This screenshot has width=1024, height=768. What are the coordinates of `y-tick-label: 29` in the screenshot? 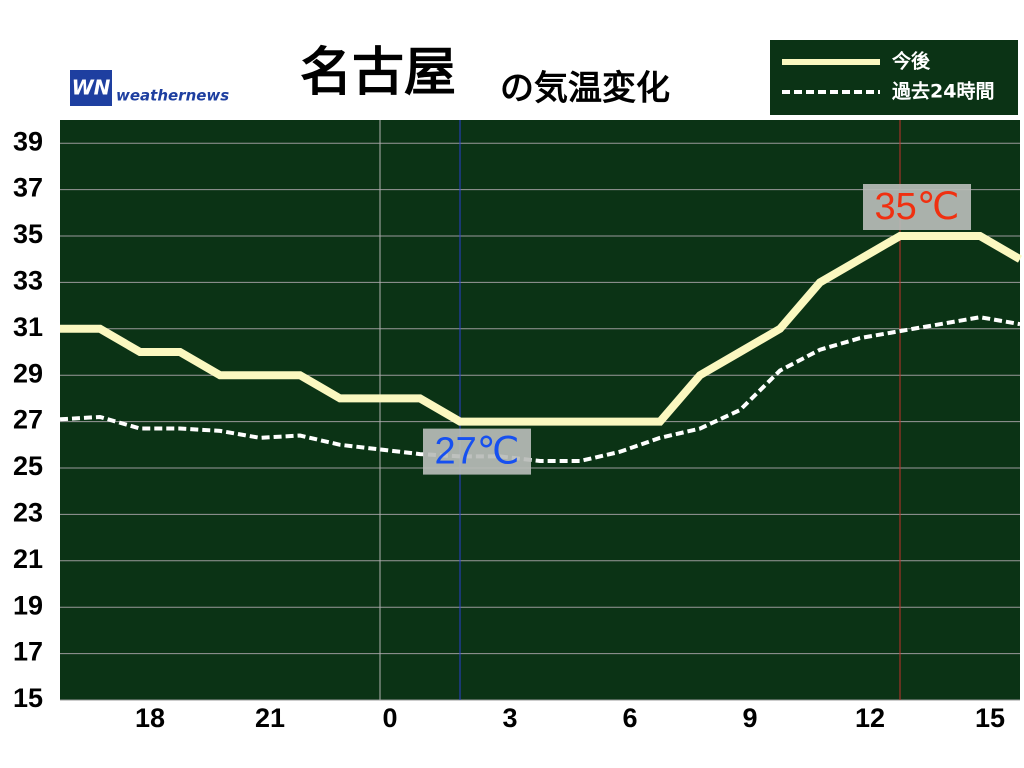 It's located at (28, 373).